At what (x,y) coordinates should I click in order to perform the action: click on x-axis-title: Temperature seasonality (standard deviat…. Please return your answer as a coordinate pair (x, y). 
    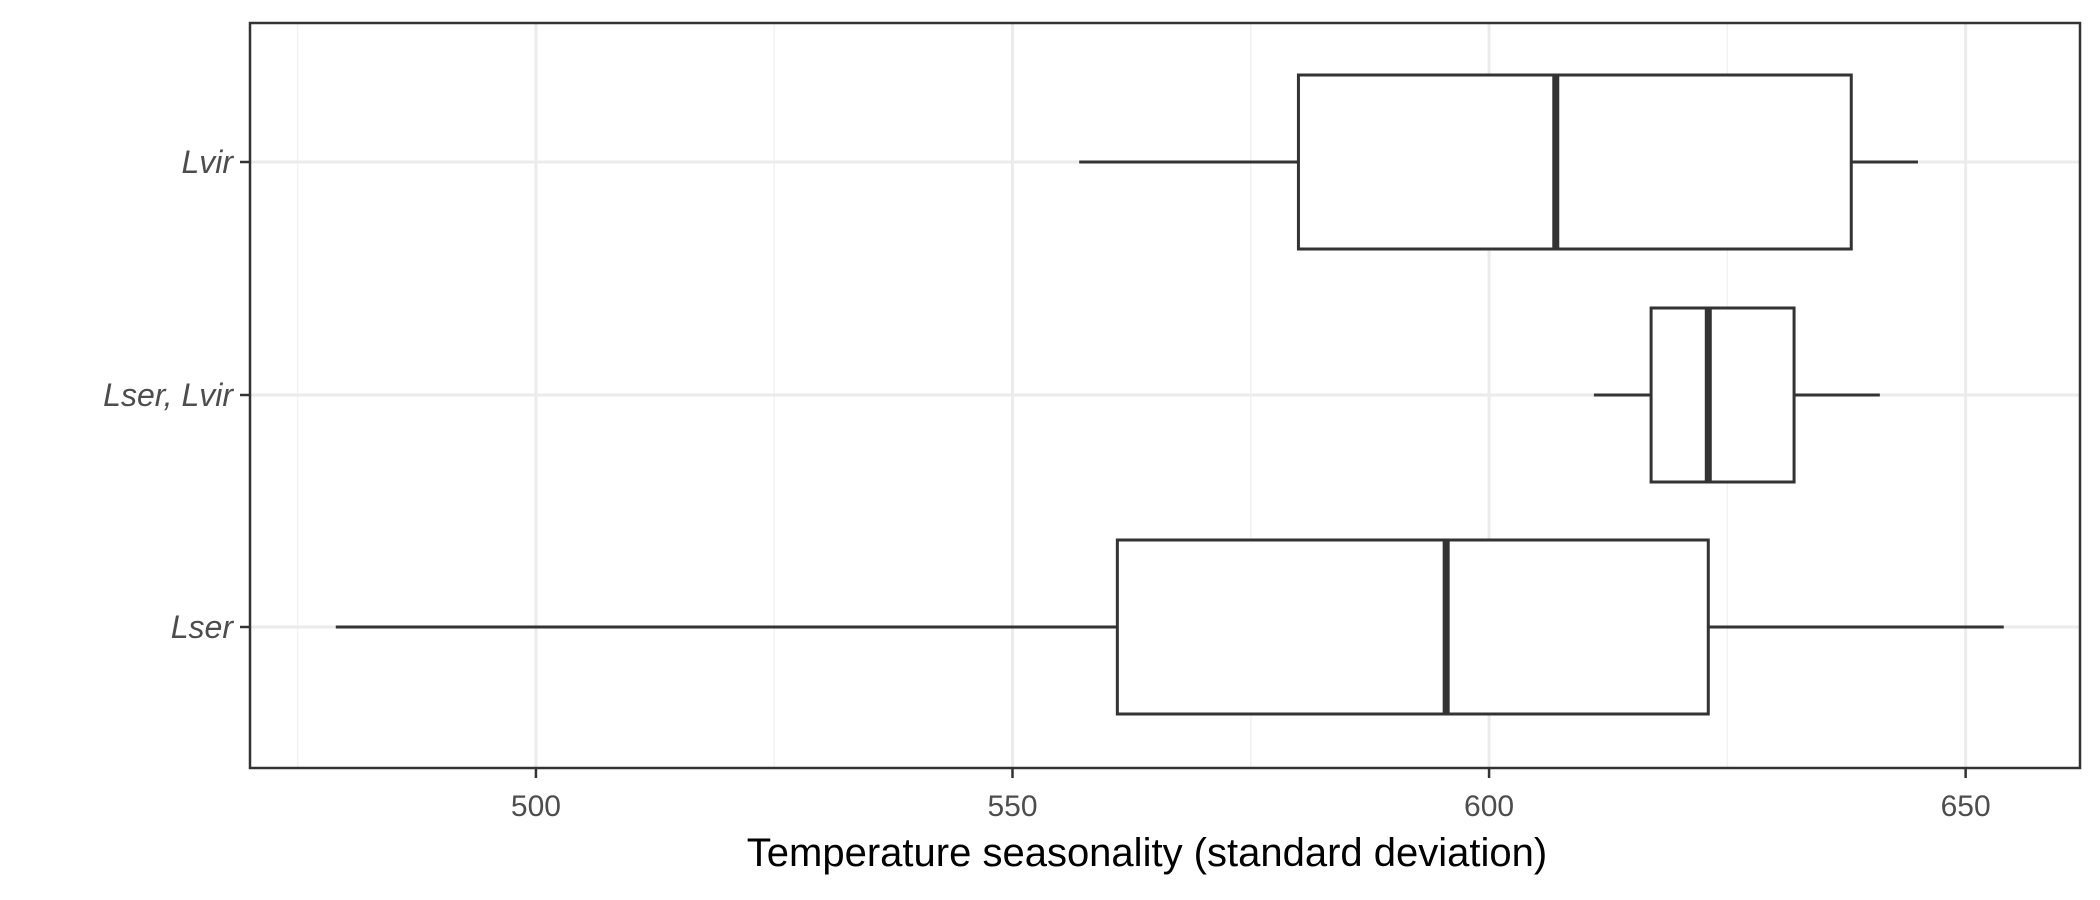
    Looking at the image, I should click on (1147, 853).